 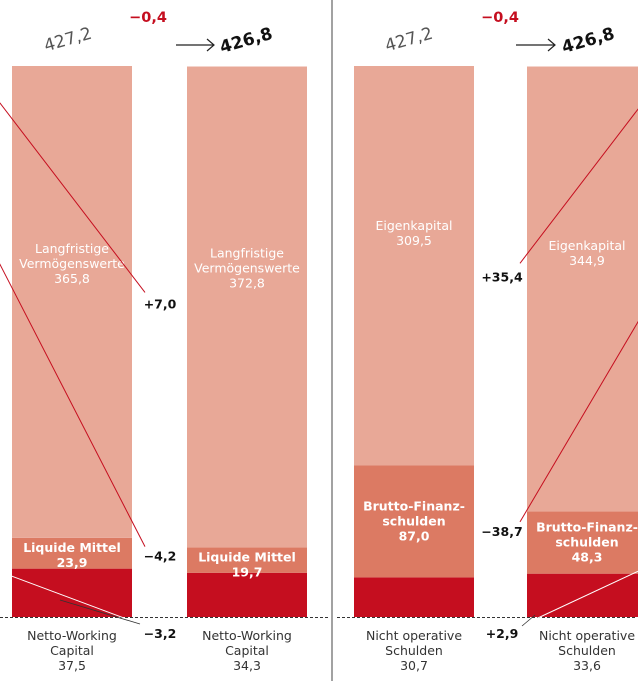 I want to click on segment-value: 344,9, so click(x=587, y=260).